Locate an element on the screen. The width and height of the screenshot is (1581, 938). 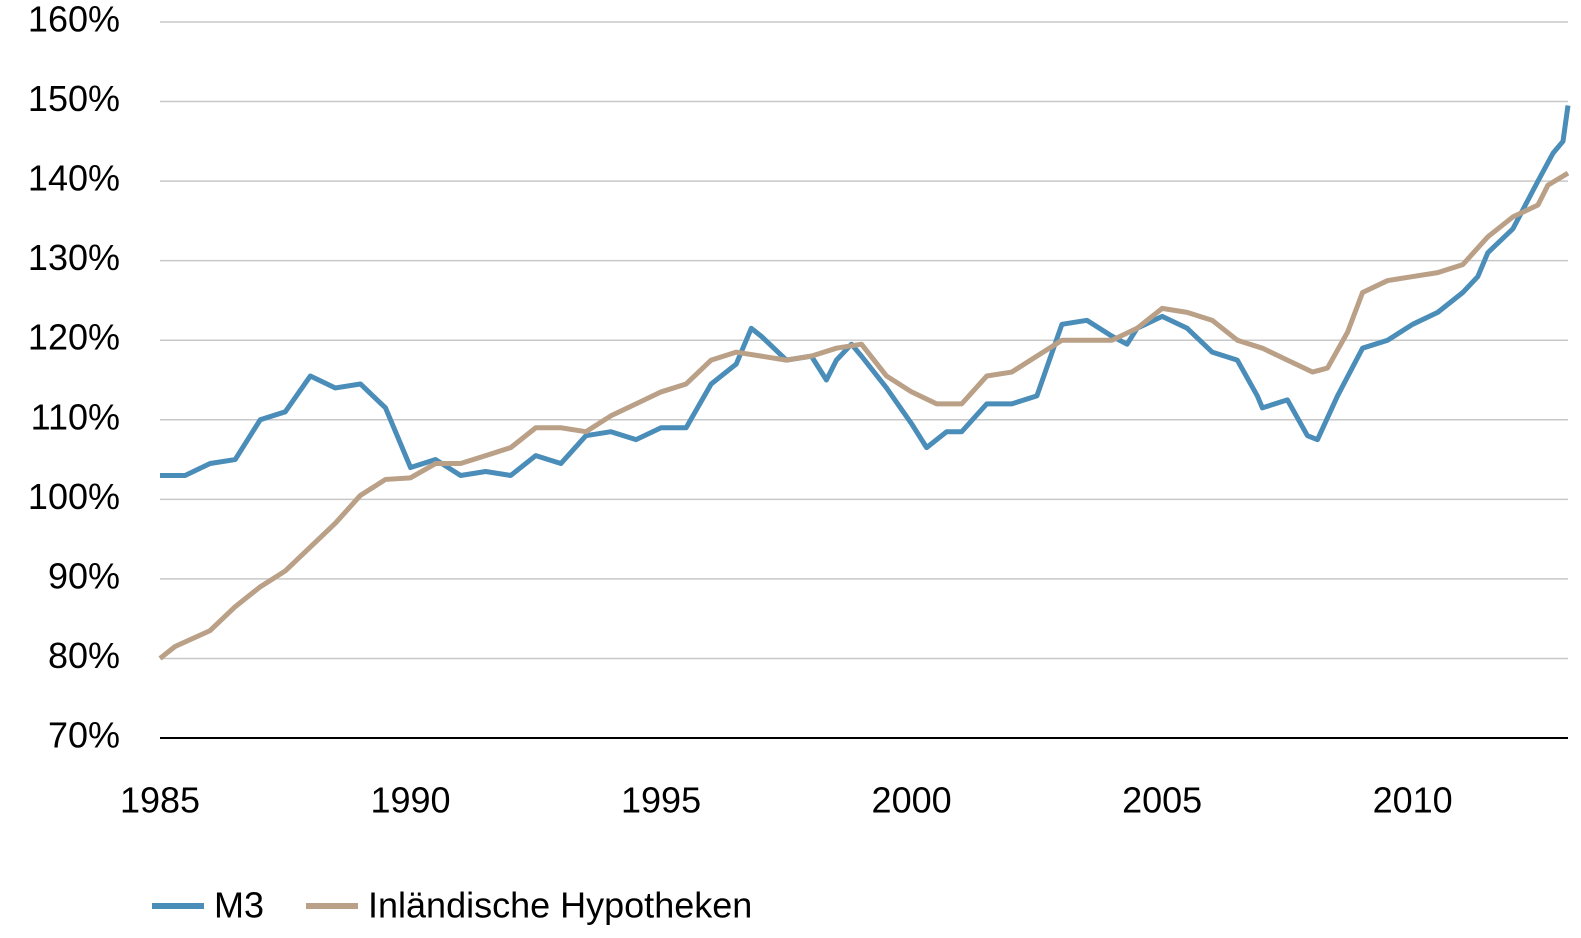
y-tick-label: 150% is located at coordinates (74, 98).